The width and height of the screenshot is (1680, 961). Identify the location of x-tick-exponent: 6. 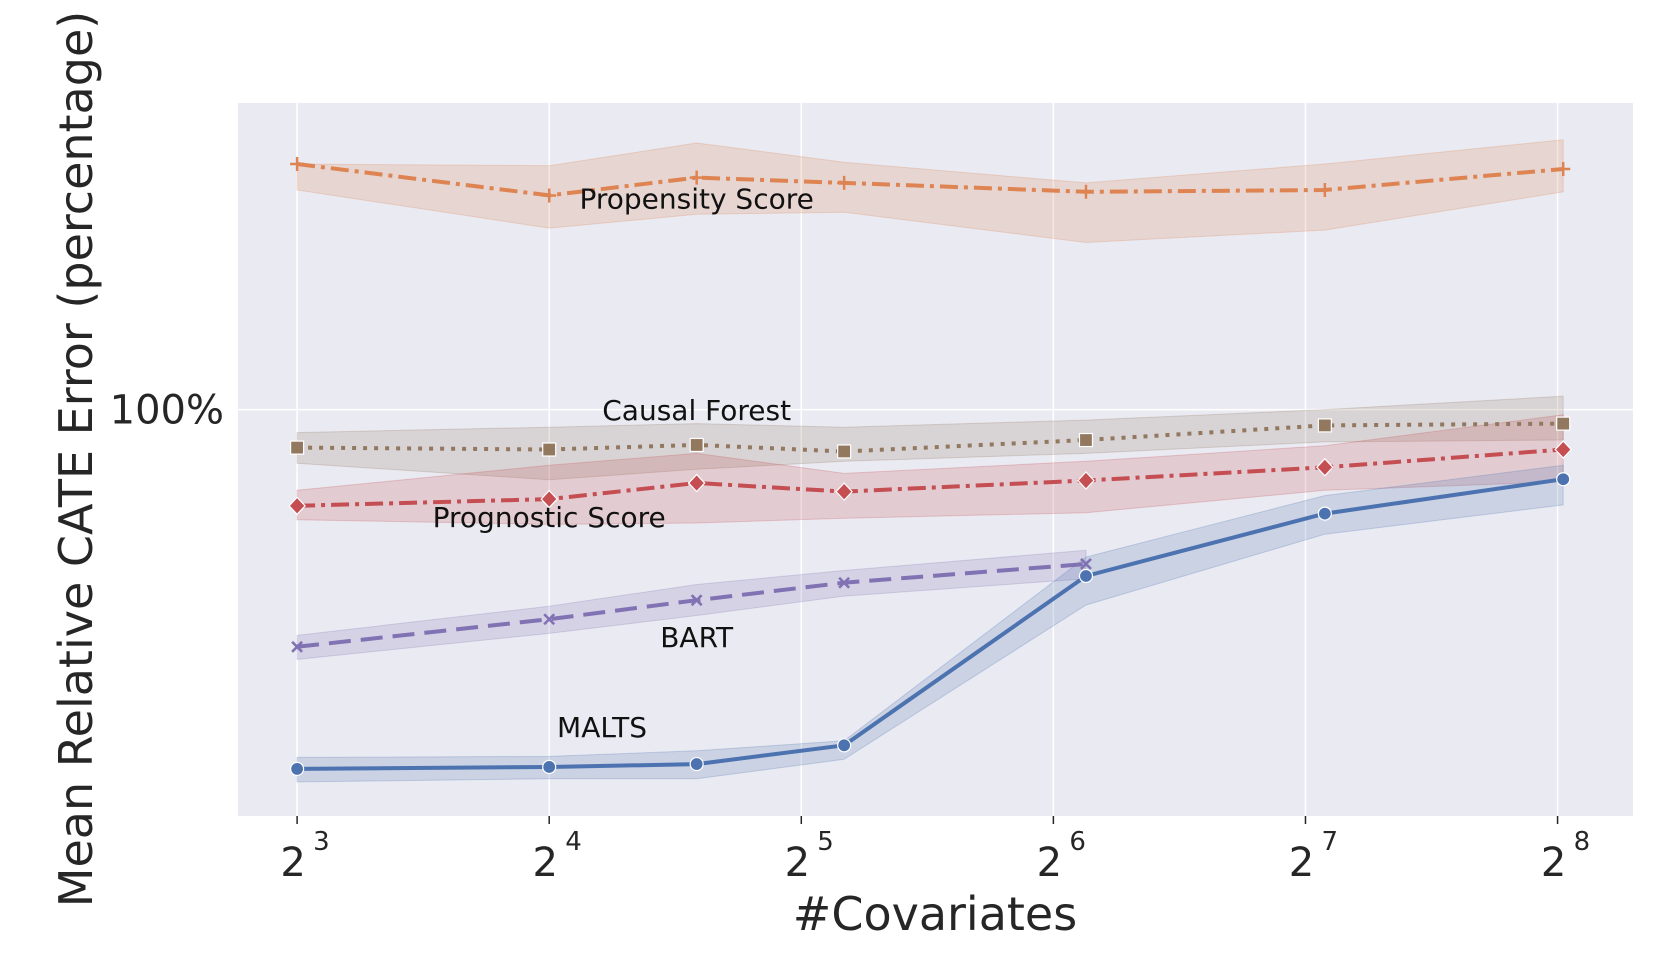
(1077, 842).